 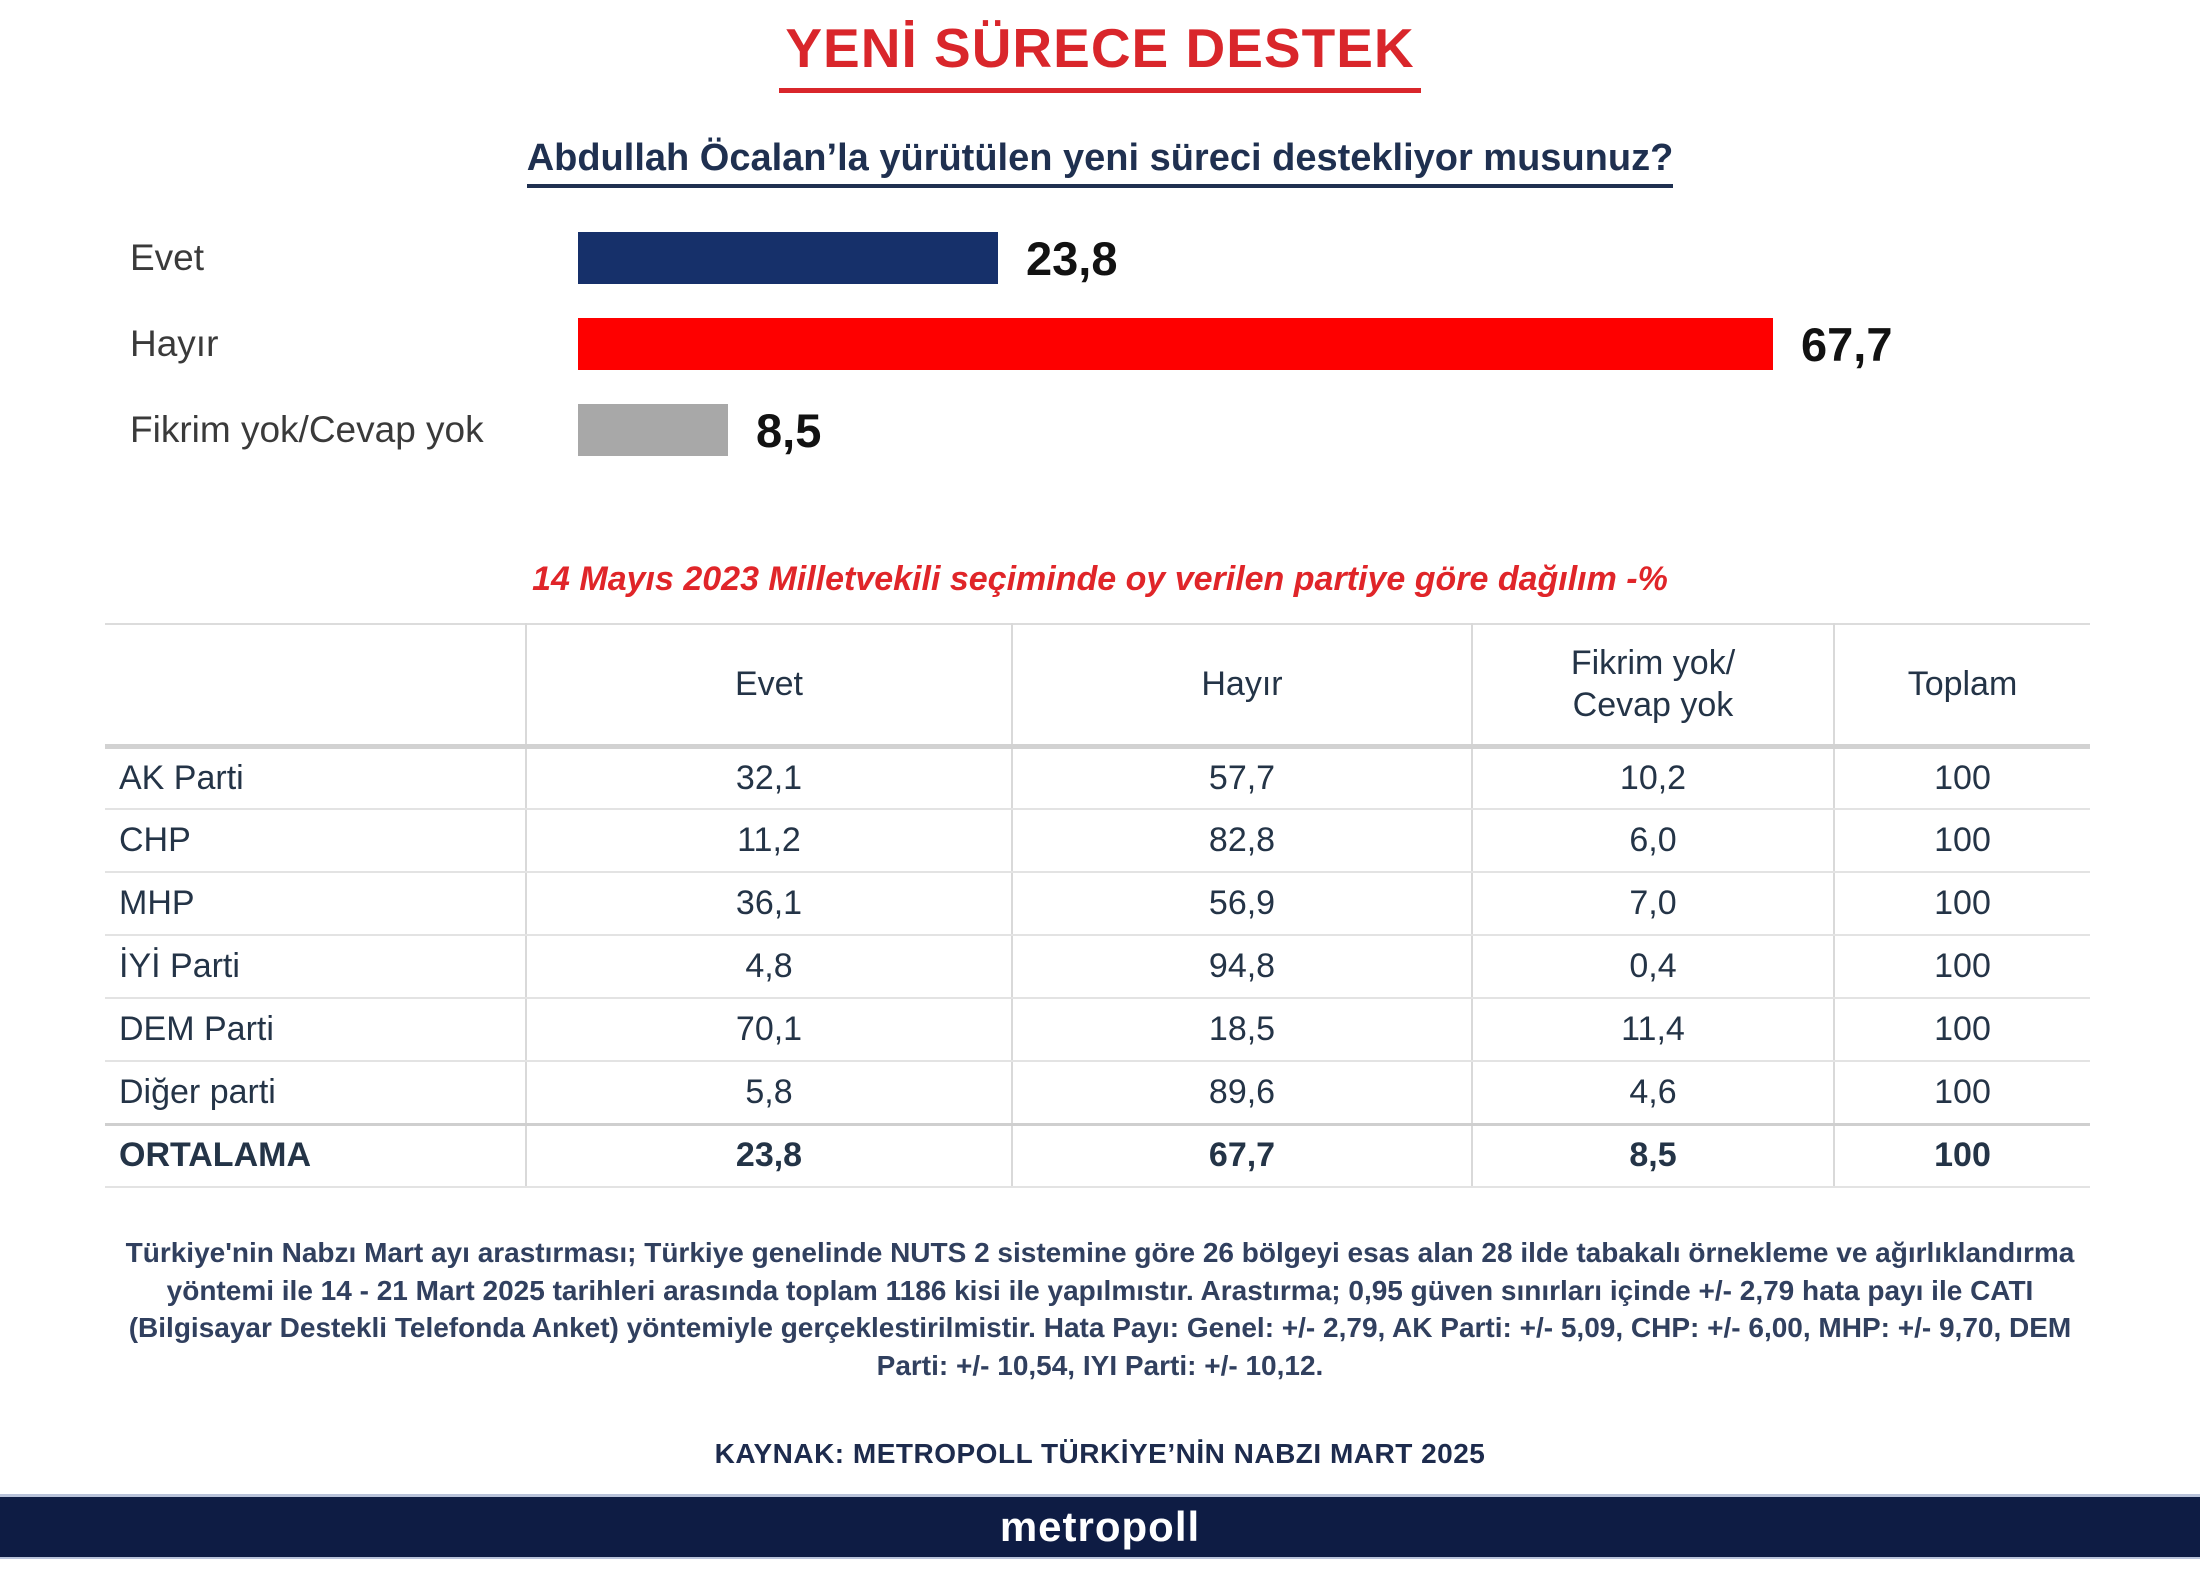 I want to click on bar-label-evet: Evet, so click(x=167, y=257).